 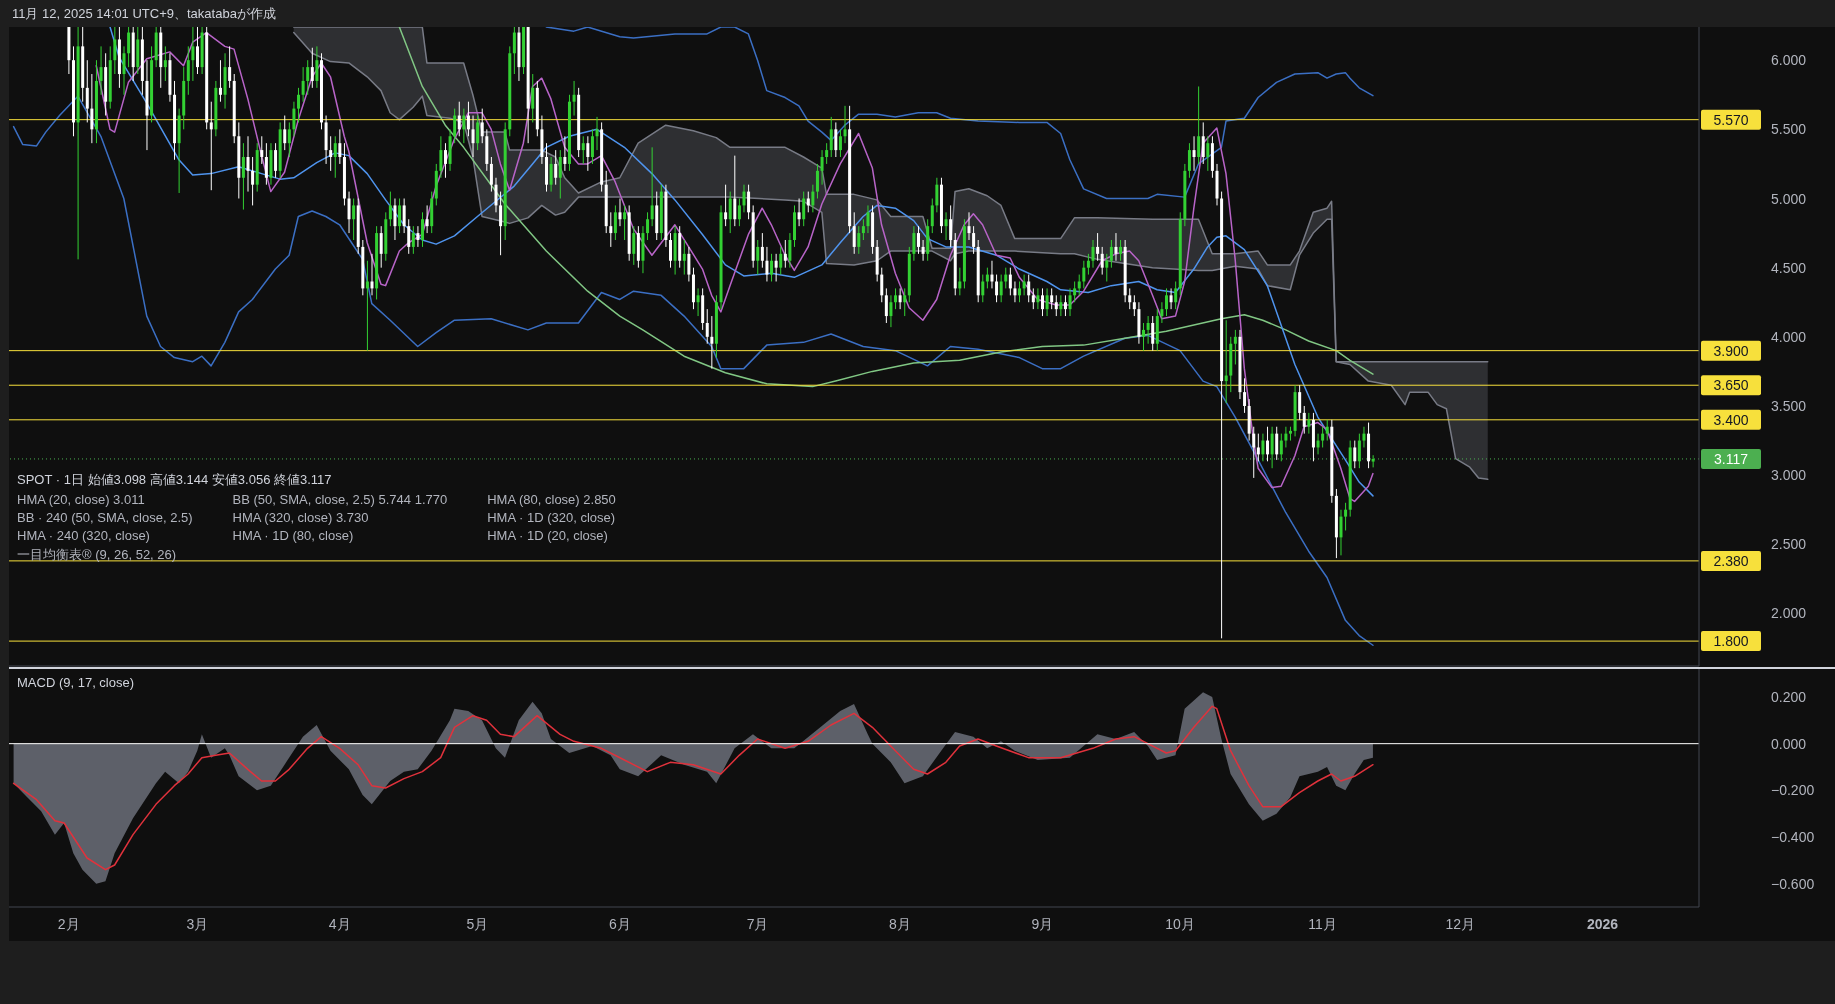 I want to click on x-tick-label: 11月, so click(x=1322, y=924).